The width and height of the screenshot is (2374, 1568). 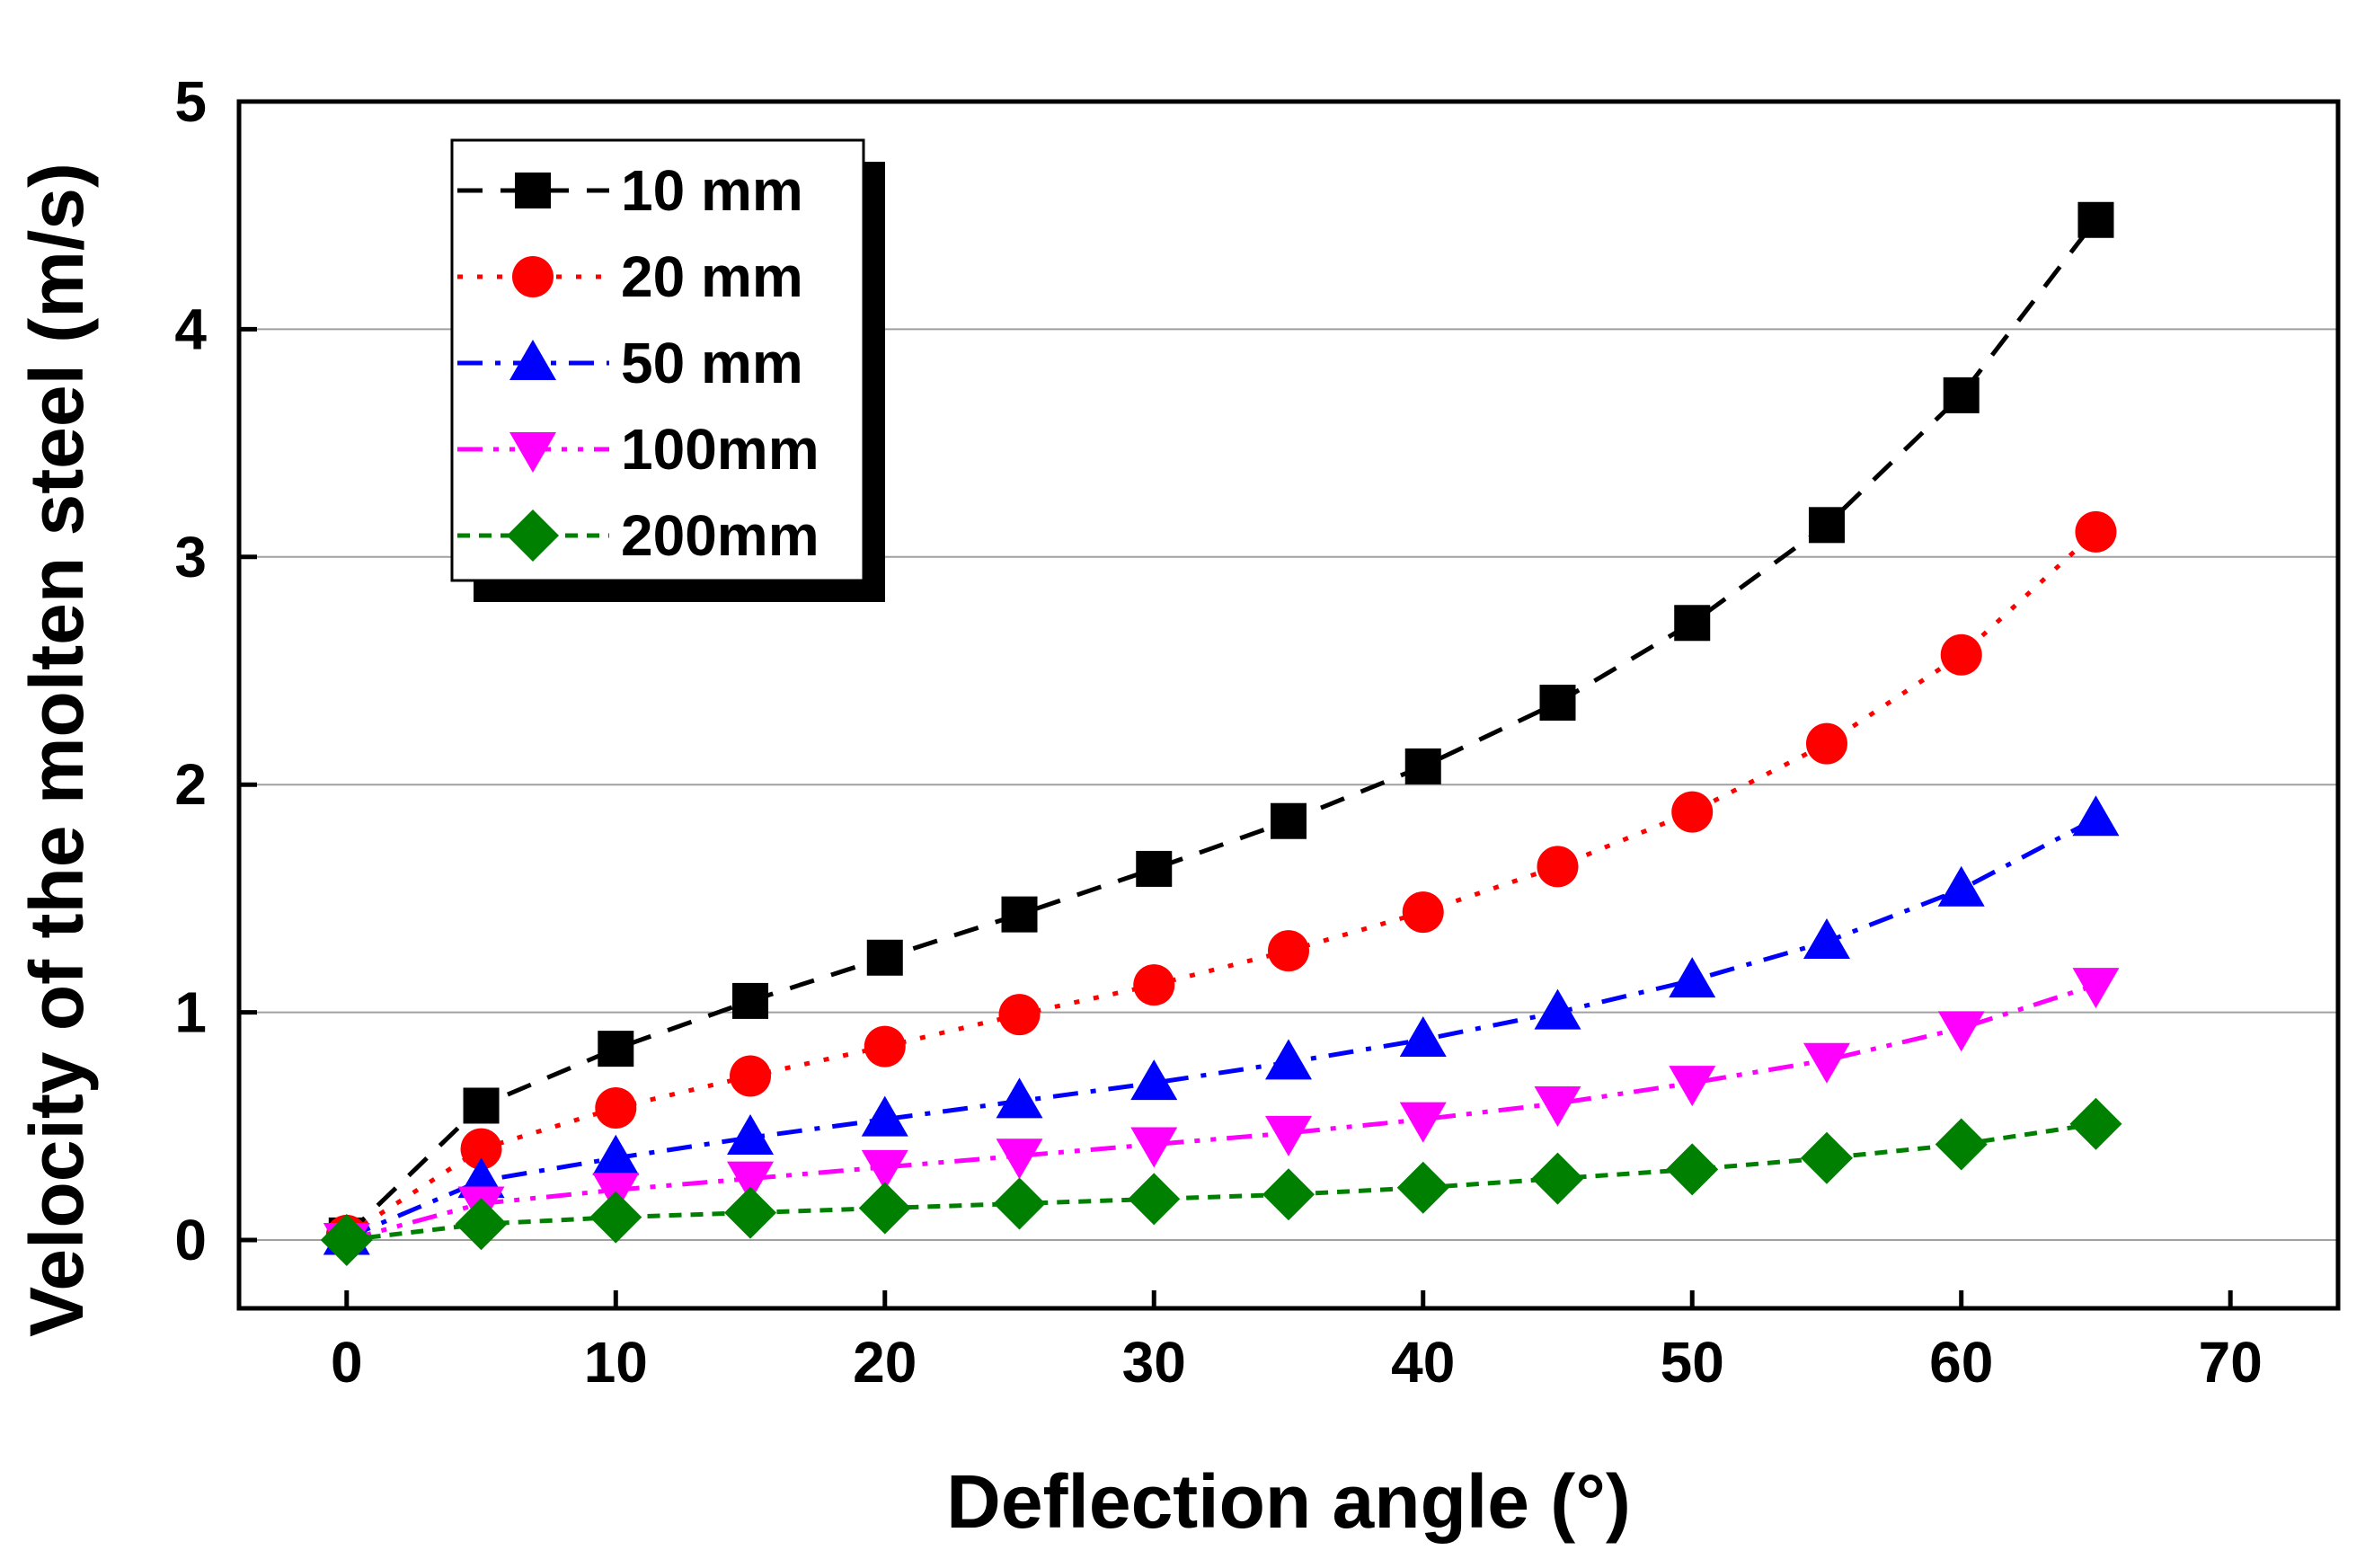 I want to click on x-tick-label: 0, so click(x=347, y=1363).